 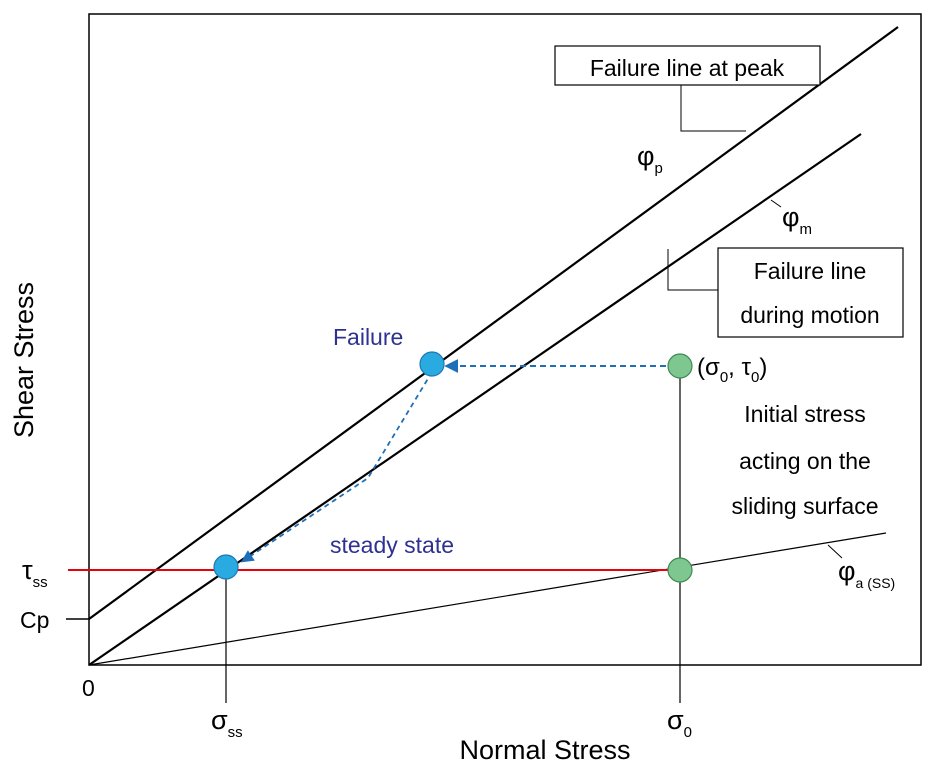 What do you see at coordinates (804, 414) in the screenshot?
I see `initial-stress-desc-line1: Initial stress` at bounding box center [804, 414].